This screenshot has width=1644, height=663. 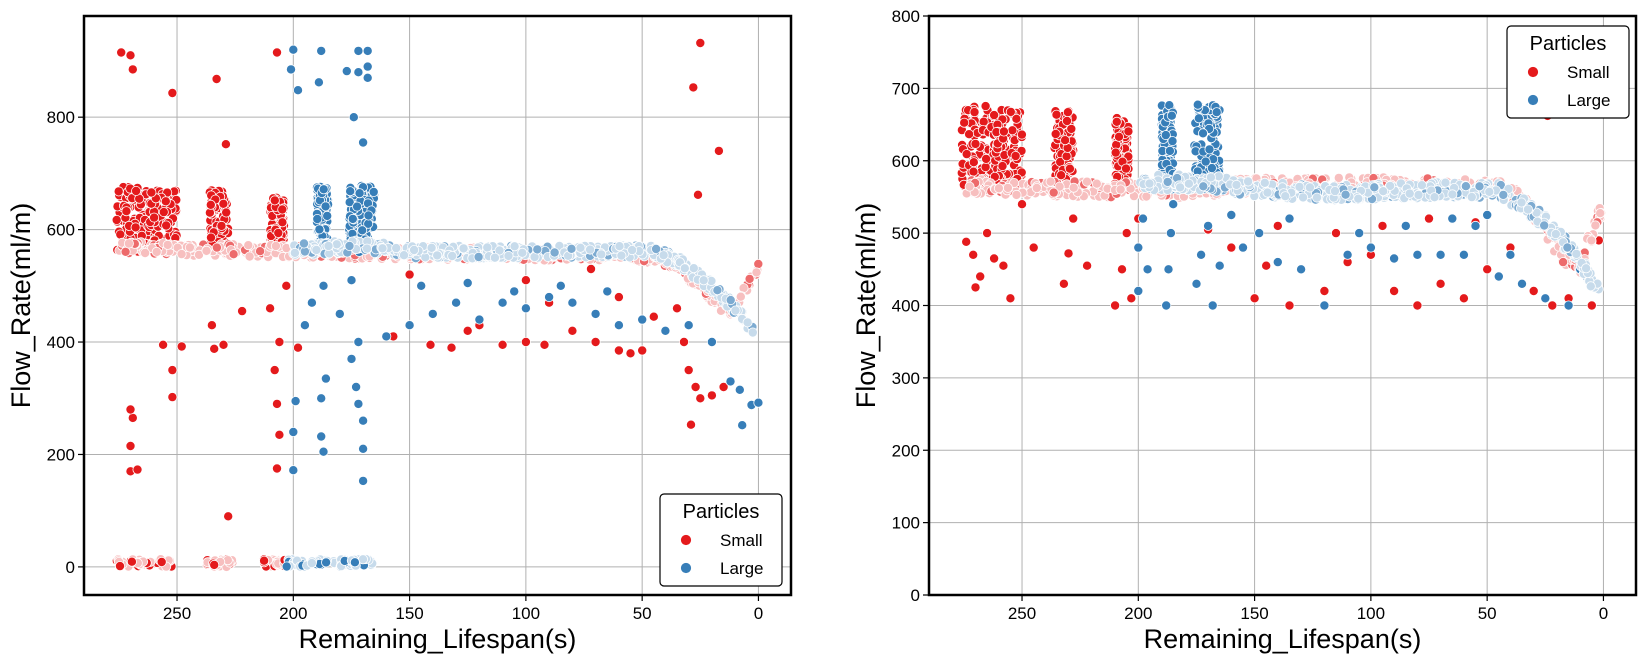 What do you see at coordinates (61, 454) in the screenshot?
I see `y-tick-label: 200` at bounding box center [61, 454].